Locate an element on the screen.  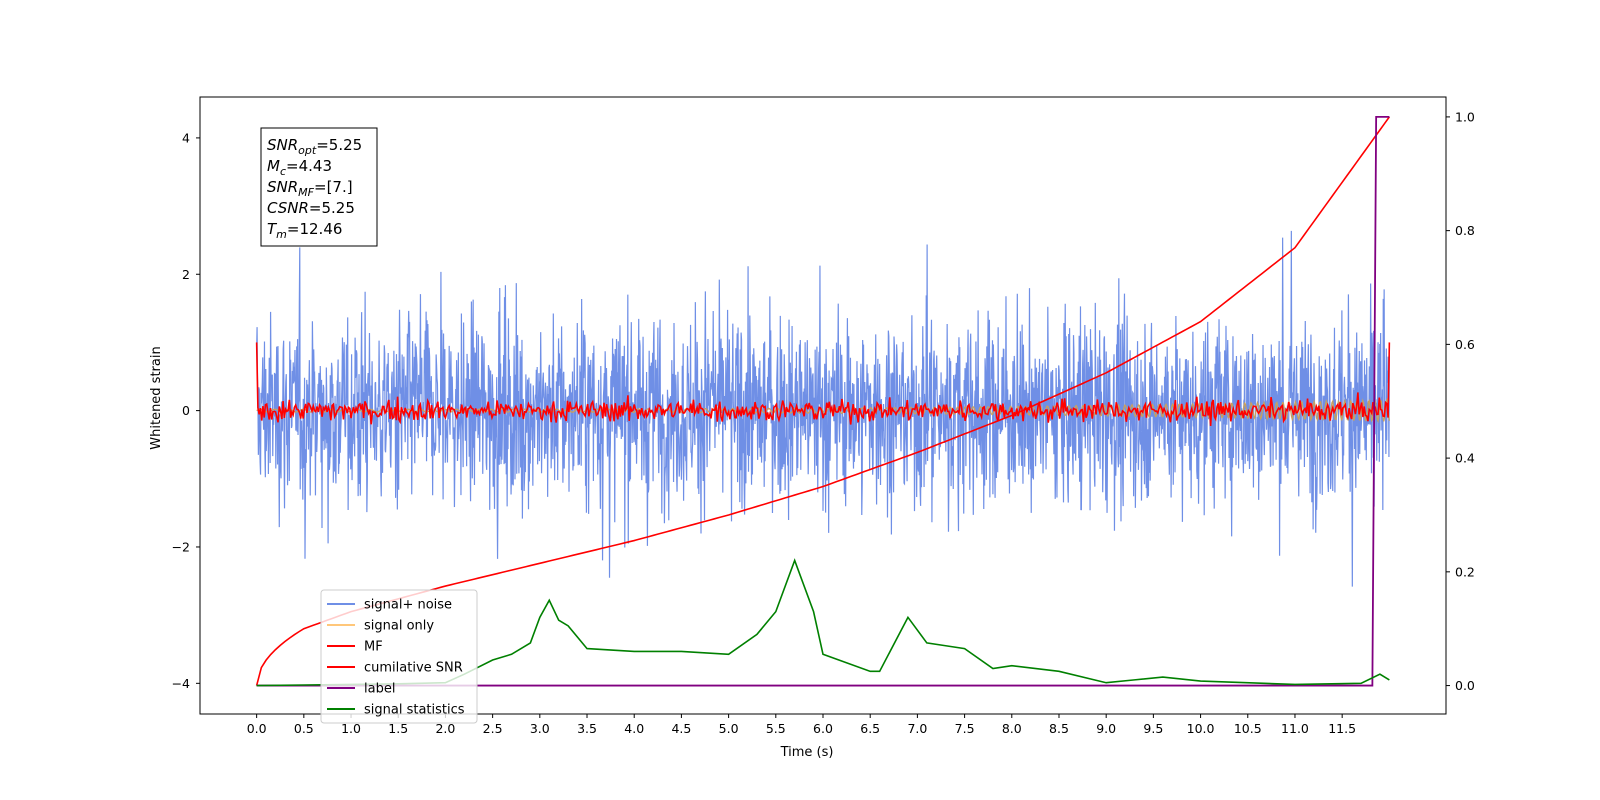
x-tick-label: 2.0 is located at coordinates (445, 728).